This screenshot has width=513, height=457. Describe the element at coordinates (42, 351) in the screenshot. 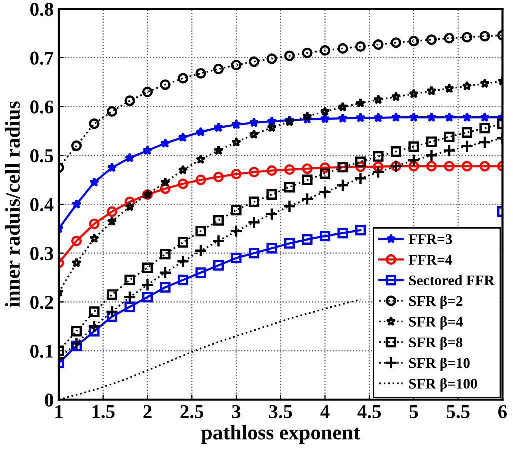

I see `y-tick-label: 0.1` at that location.